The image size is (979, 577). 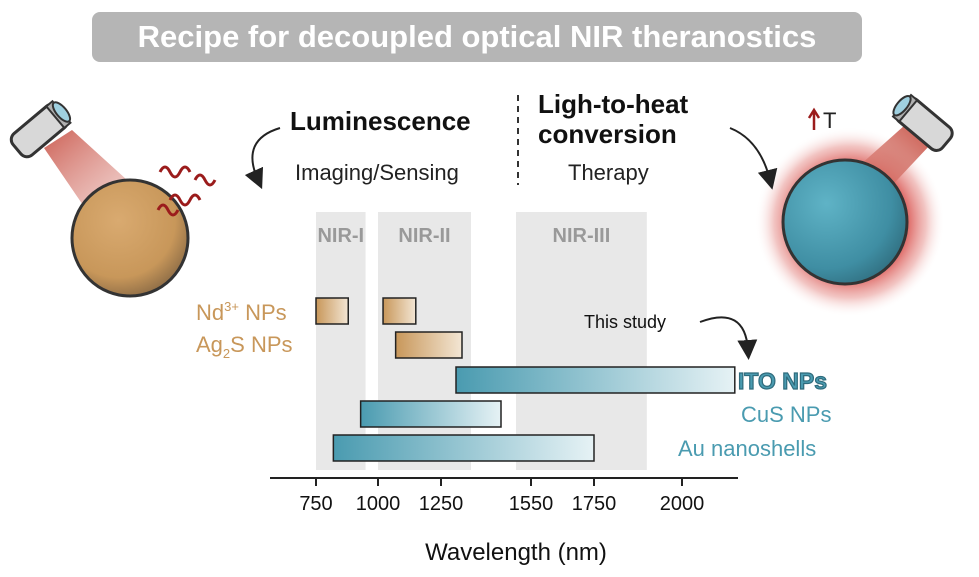 I want to click on laser-head-left, so click(x=40, y=129).